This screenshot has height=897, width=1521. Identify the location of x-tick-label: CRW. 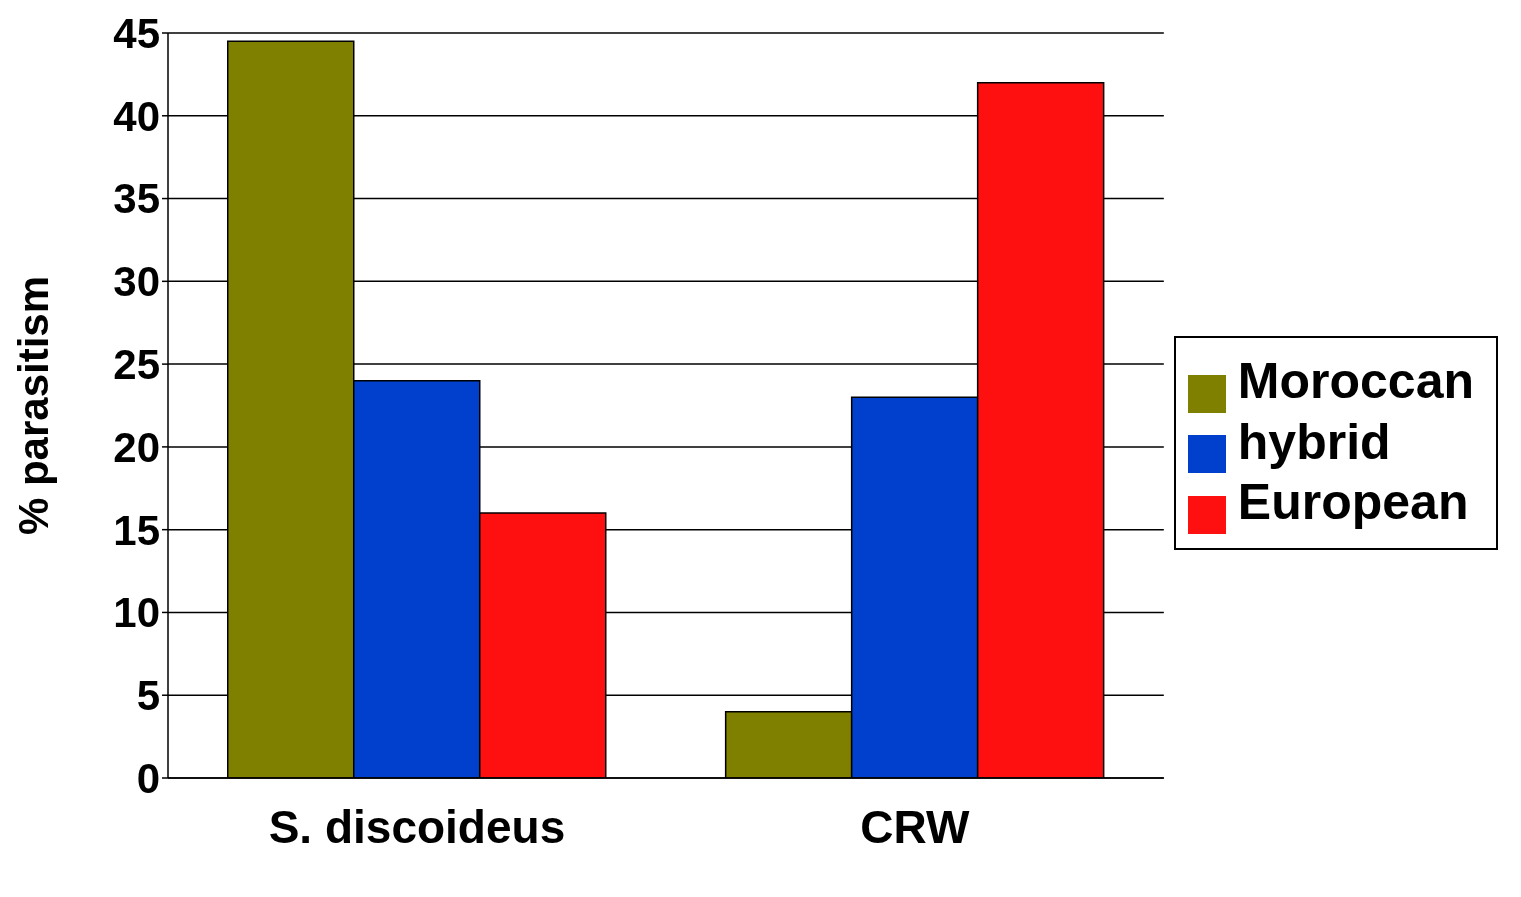
(915, 826).